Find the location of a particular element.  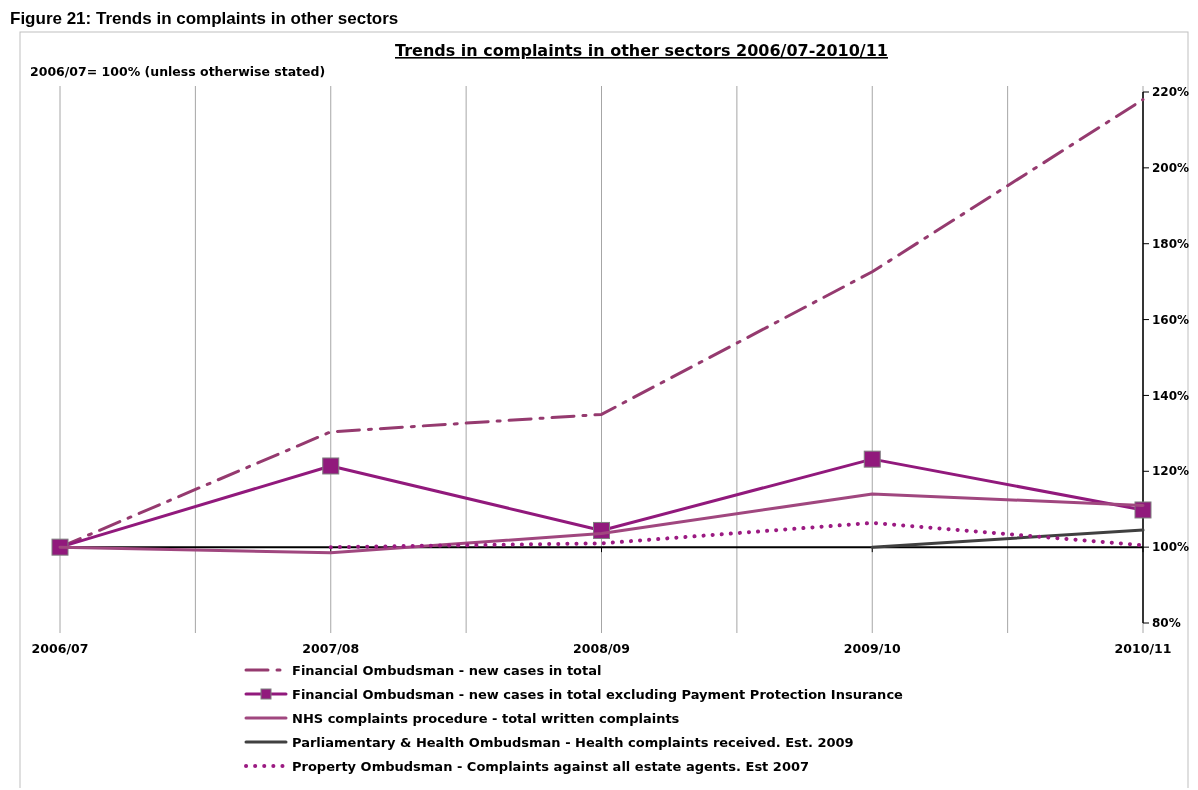

y-tick-label: 80% is located at coordinates (1166, 623).